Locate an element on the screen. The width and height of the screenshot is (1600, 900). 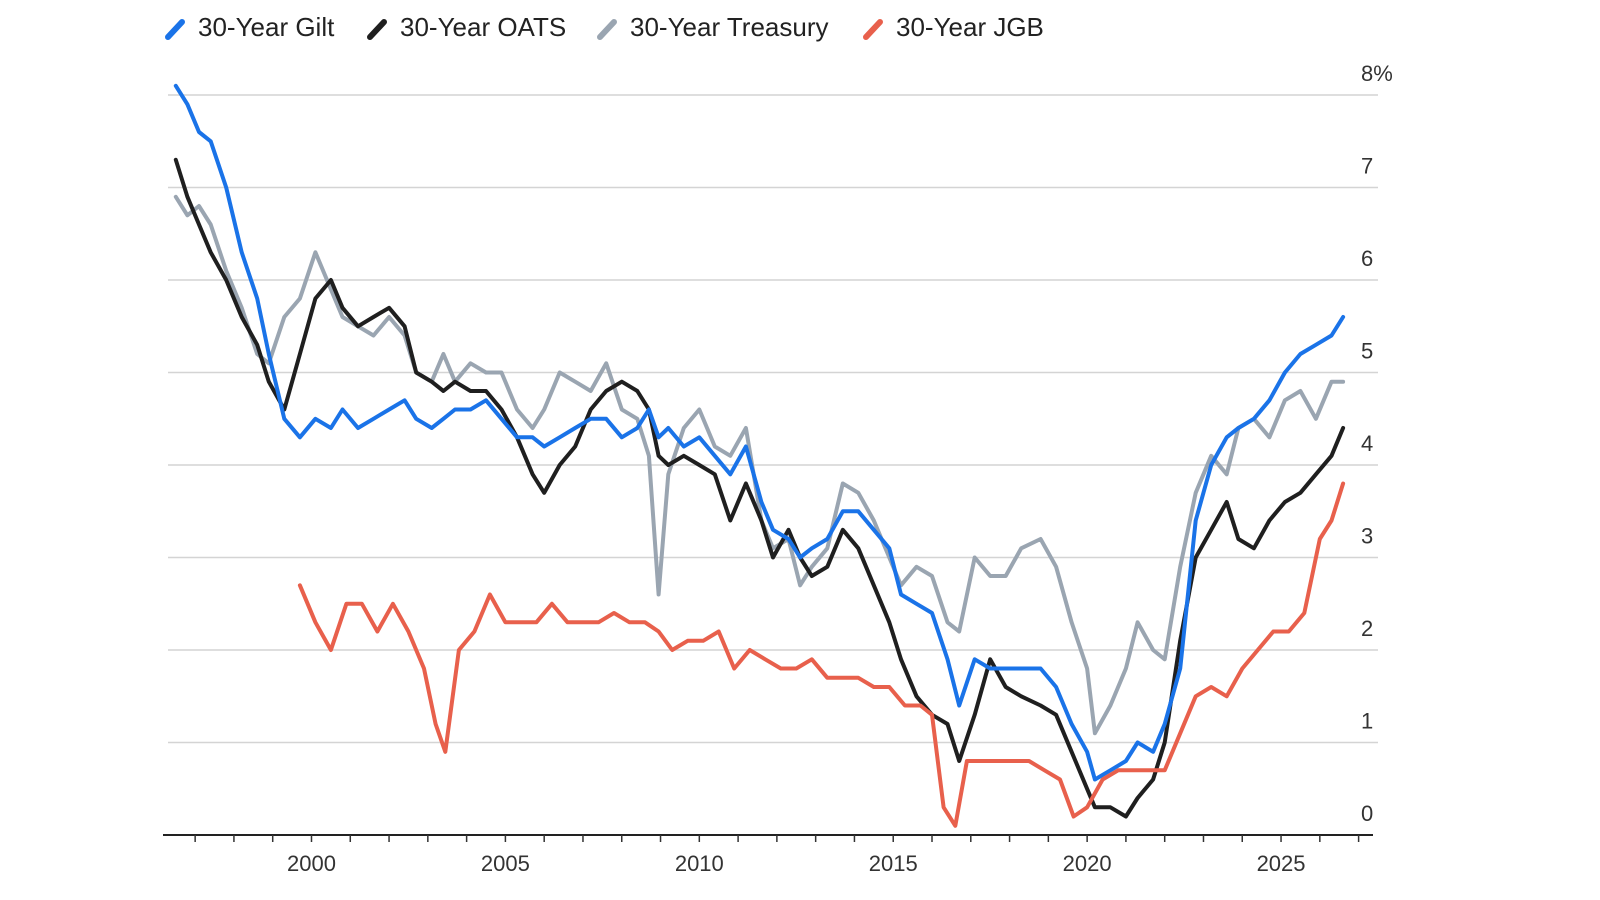
y-tick-label: 8% is located at coordinates (1377, 73).